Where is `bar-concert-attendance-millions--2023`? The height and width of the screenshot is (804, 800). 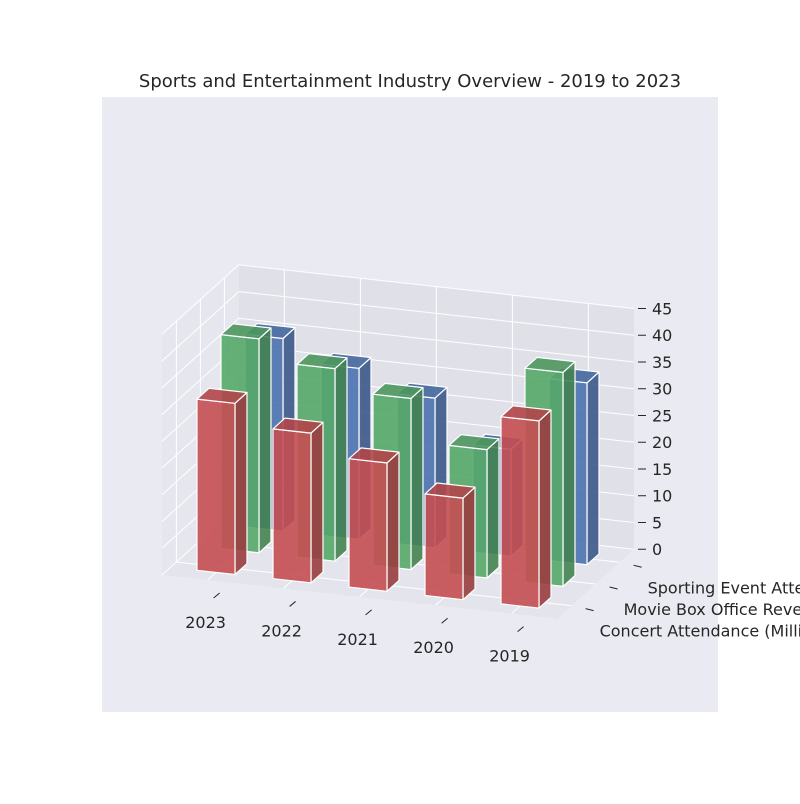 bar-concert-attendance-millions--2023 is located at coordinates (222, 481).